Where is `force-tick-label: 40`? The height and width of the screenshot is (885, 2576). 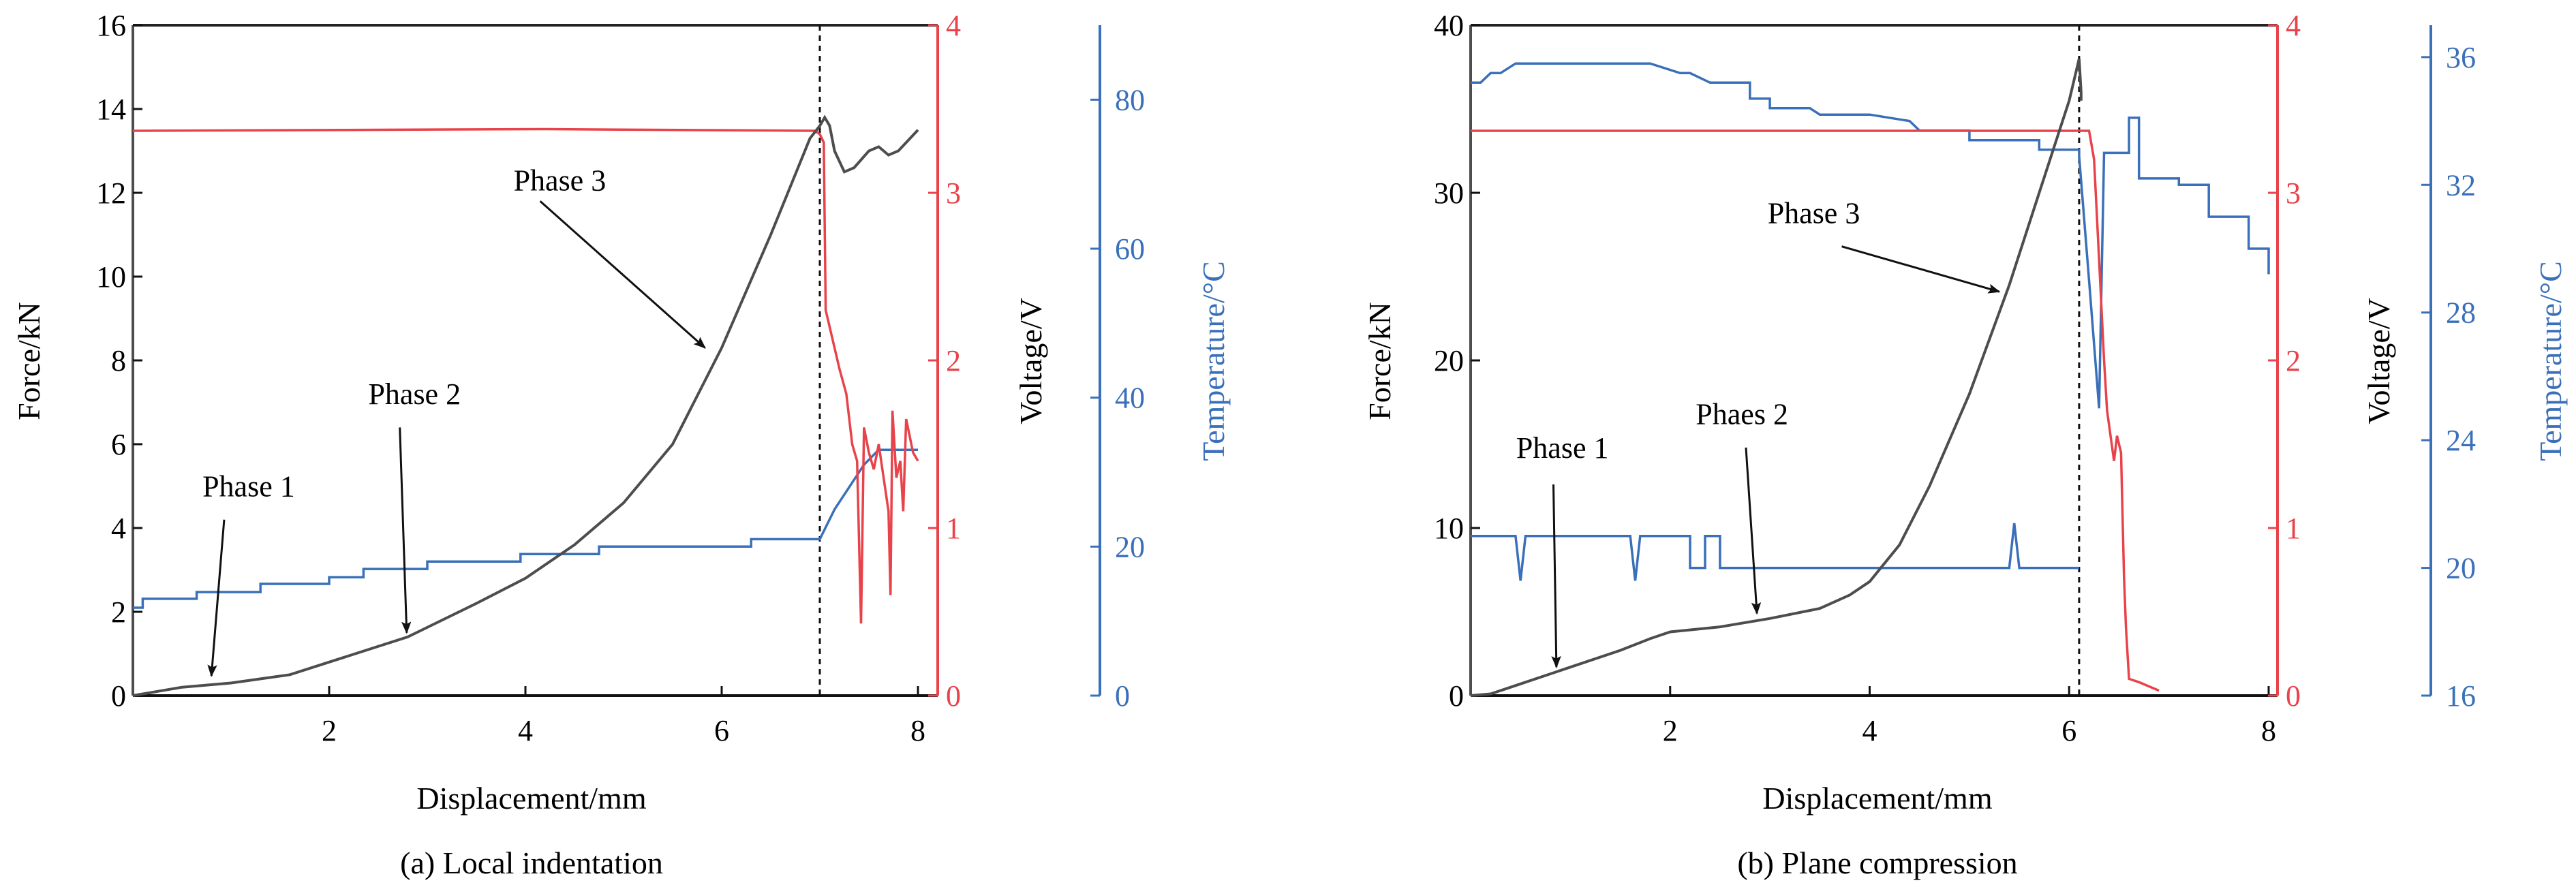
force-tick-label: 40 is located at coordinates (1449, 25).